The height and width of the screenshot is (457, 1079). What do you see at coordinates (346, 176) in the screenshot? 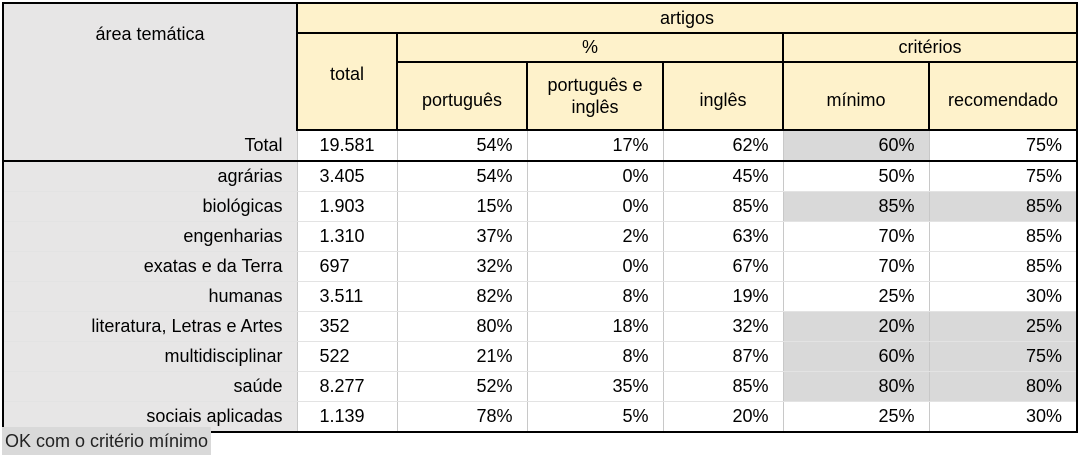
I see `total-cell: 3.405` at bounding box center [346, 176].